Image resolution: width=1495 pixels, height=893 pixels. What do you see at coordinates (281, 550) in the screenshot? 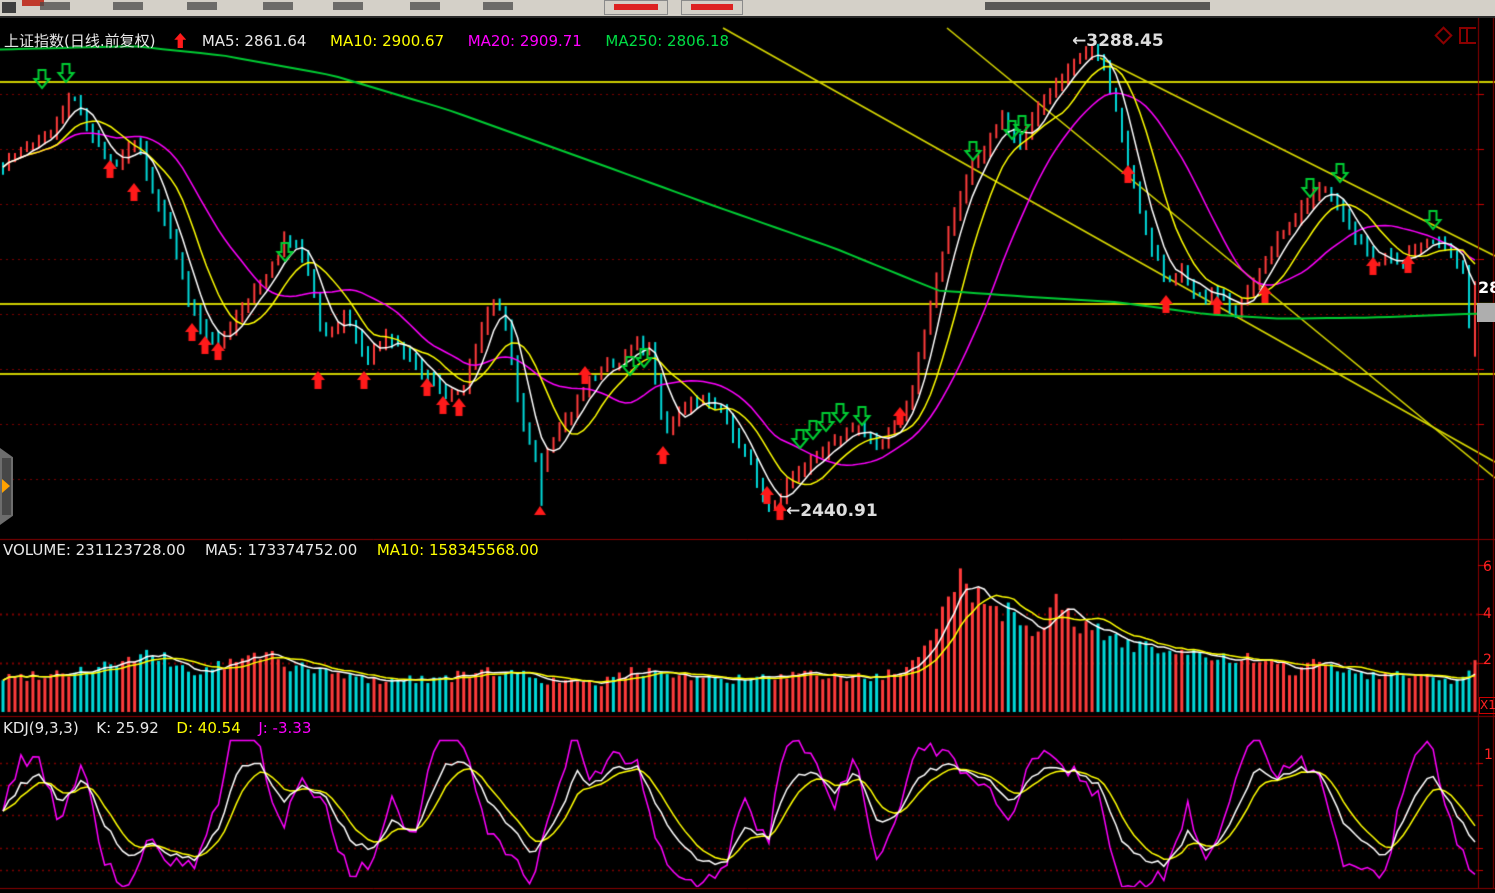
I see `volume-ma5-label: MA5: 173374752.00` at bounding box center [281, 550].